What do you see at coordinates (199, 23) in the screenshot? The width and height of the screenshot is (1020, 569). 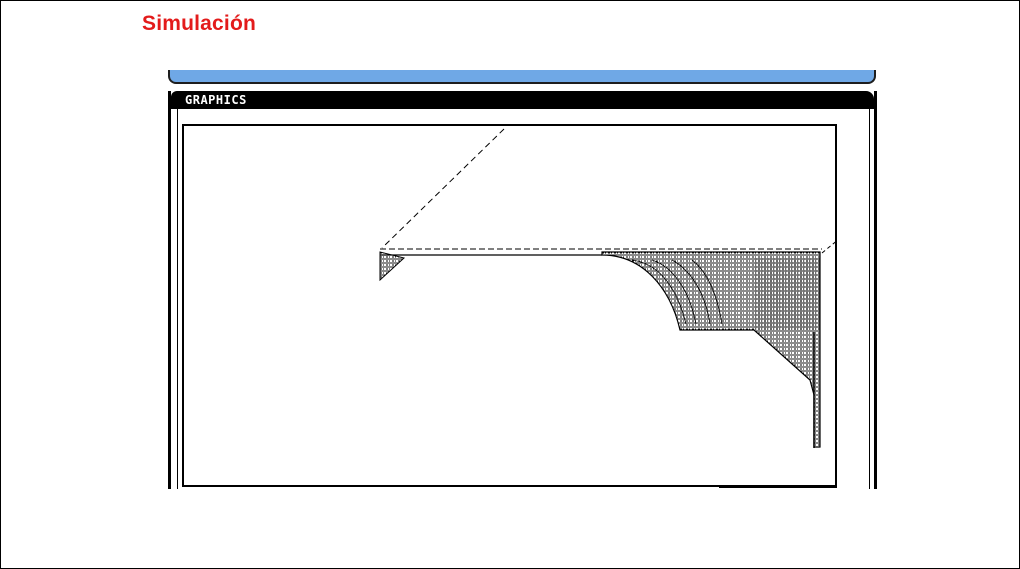 I see `slide-title: Simulación` at bounding box center [199, 23].